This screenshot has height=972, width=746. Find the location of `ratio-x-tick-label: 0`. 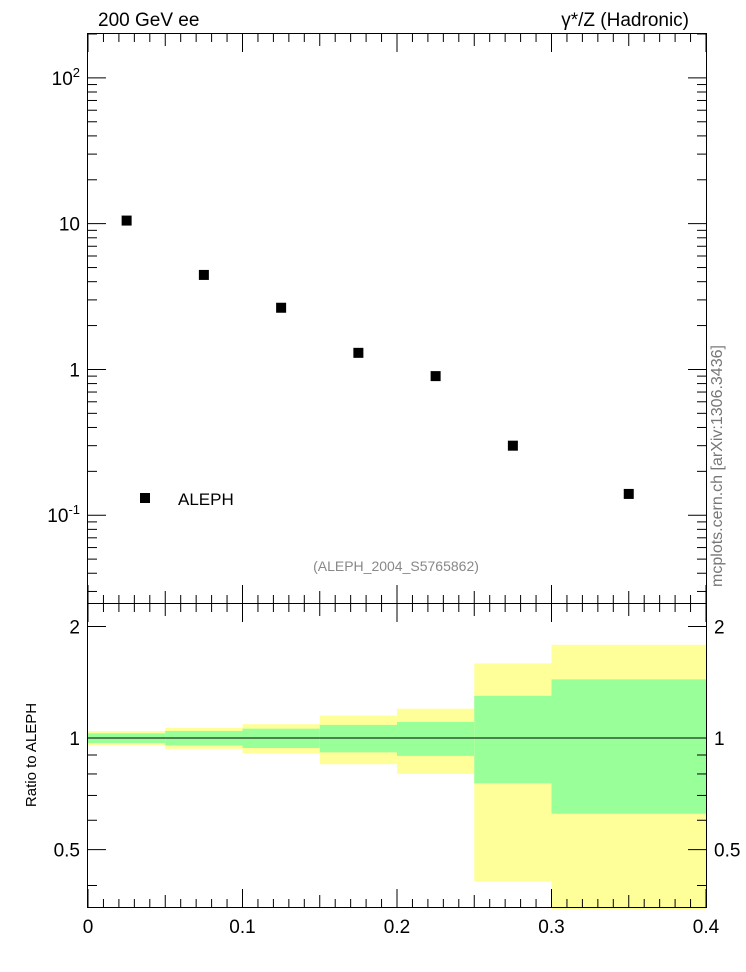

ratio-x-tick-label: 0 is located at coordinates (88, 927).